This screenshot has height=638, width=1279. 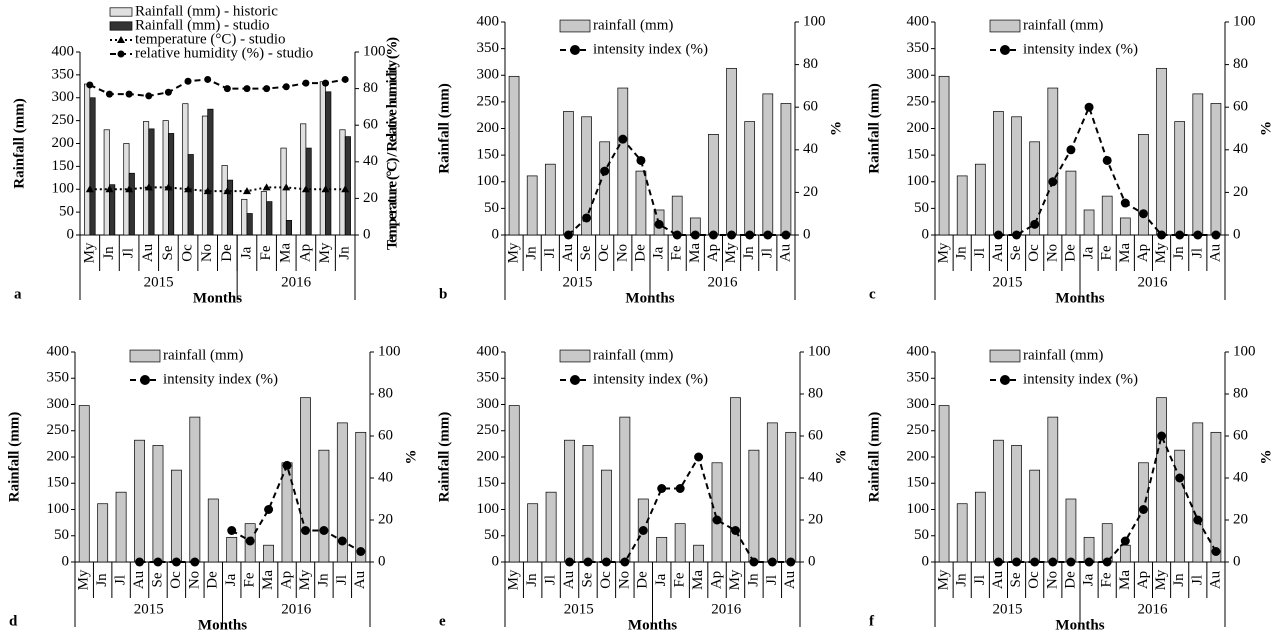 I want to click on y2-tick-label: 20, so click(x=1240, y=519).